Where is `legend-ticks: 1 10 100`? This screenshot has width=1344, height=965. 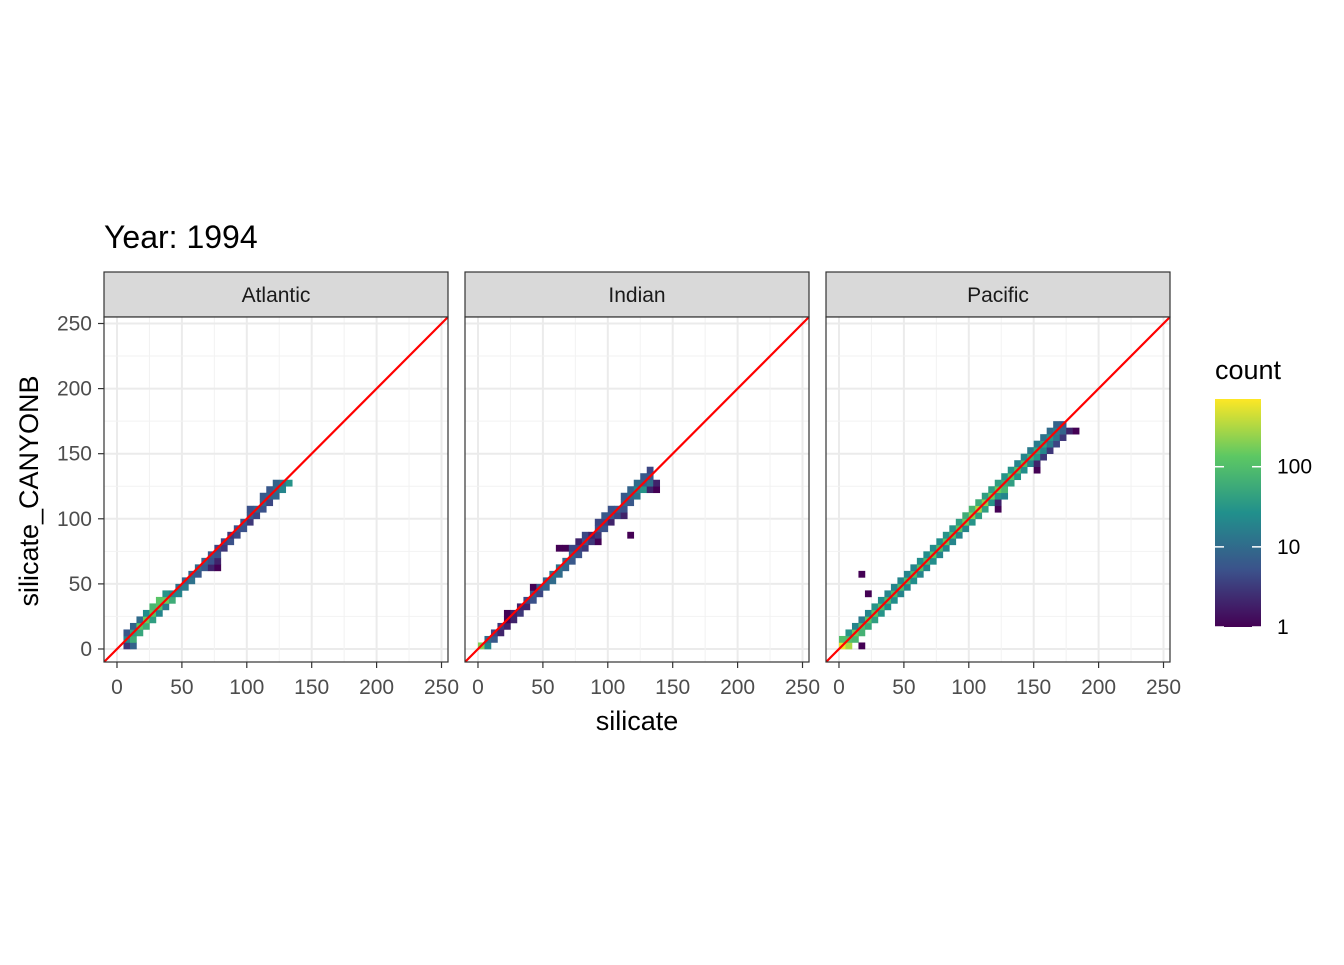
legend-ticks: 1 10 100 is located at coordinates (1263, 547).